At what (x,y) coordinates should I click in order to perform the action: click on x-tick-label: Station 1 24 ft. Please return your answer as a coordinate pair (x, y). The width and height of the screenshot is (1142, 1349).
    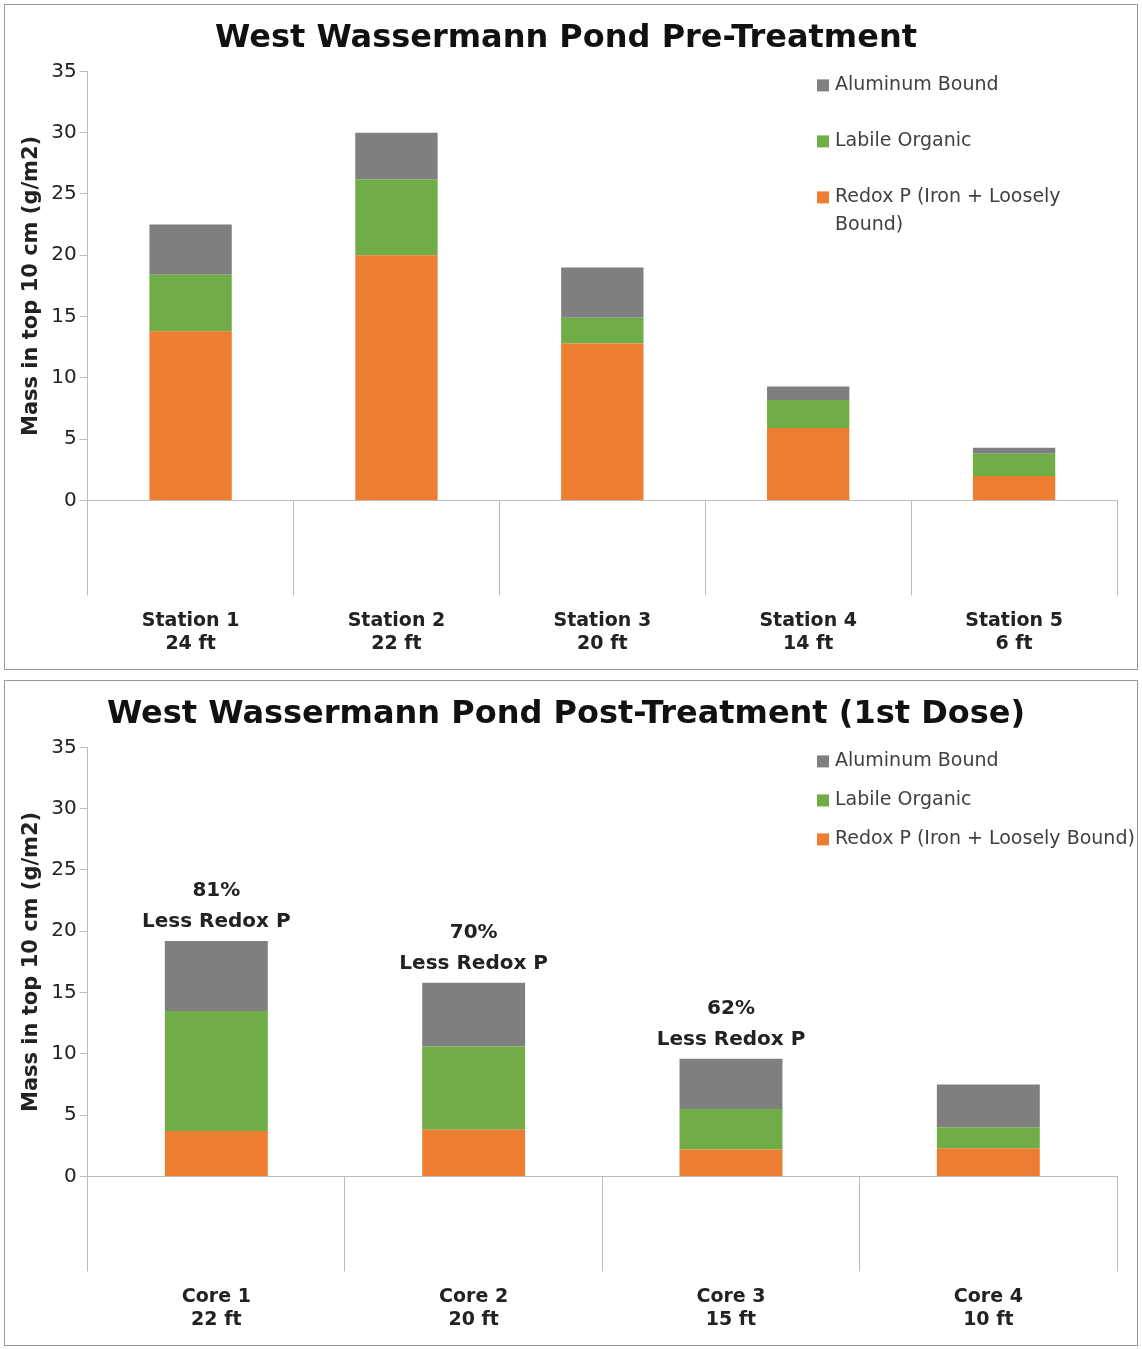
    Looking at the image, I should click on (190, 630).